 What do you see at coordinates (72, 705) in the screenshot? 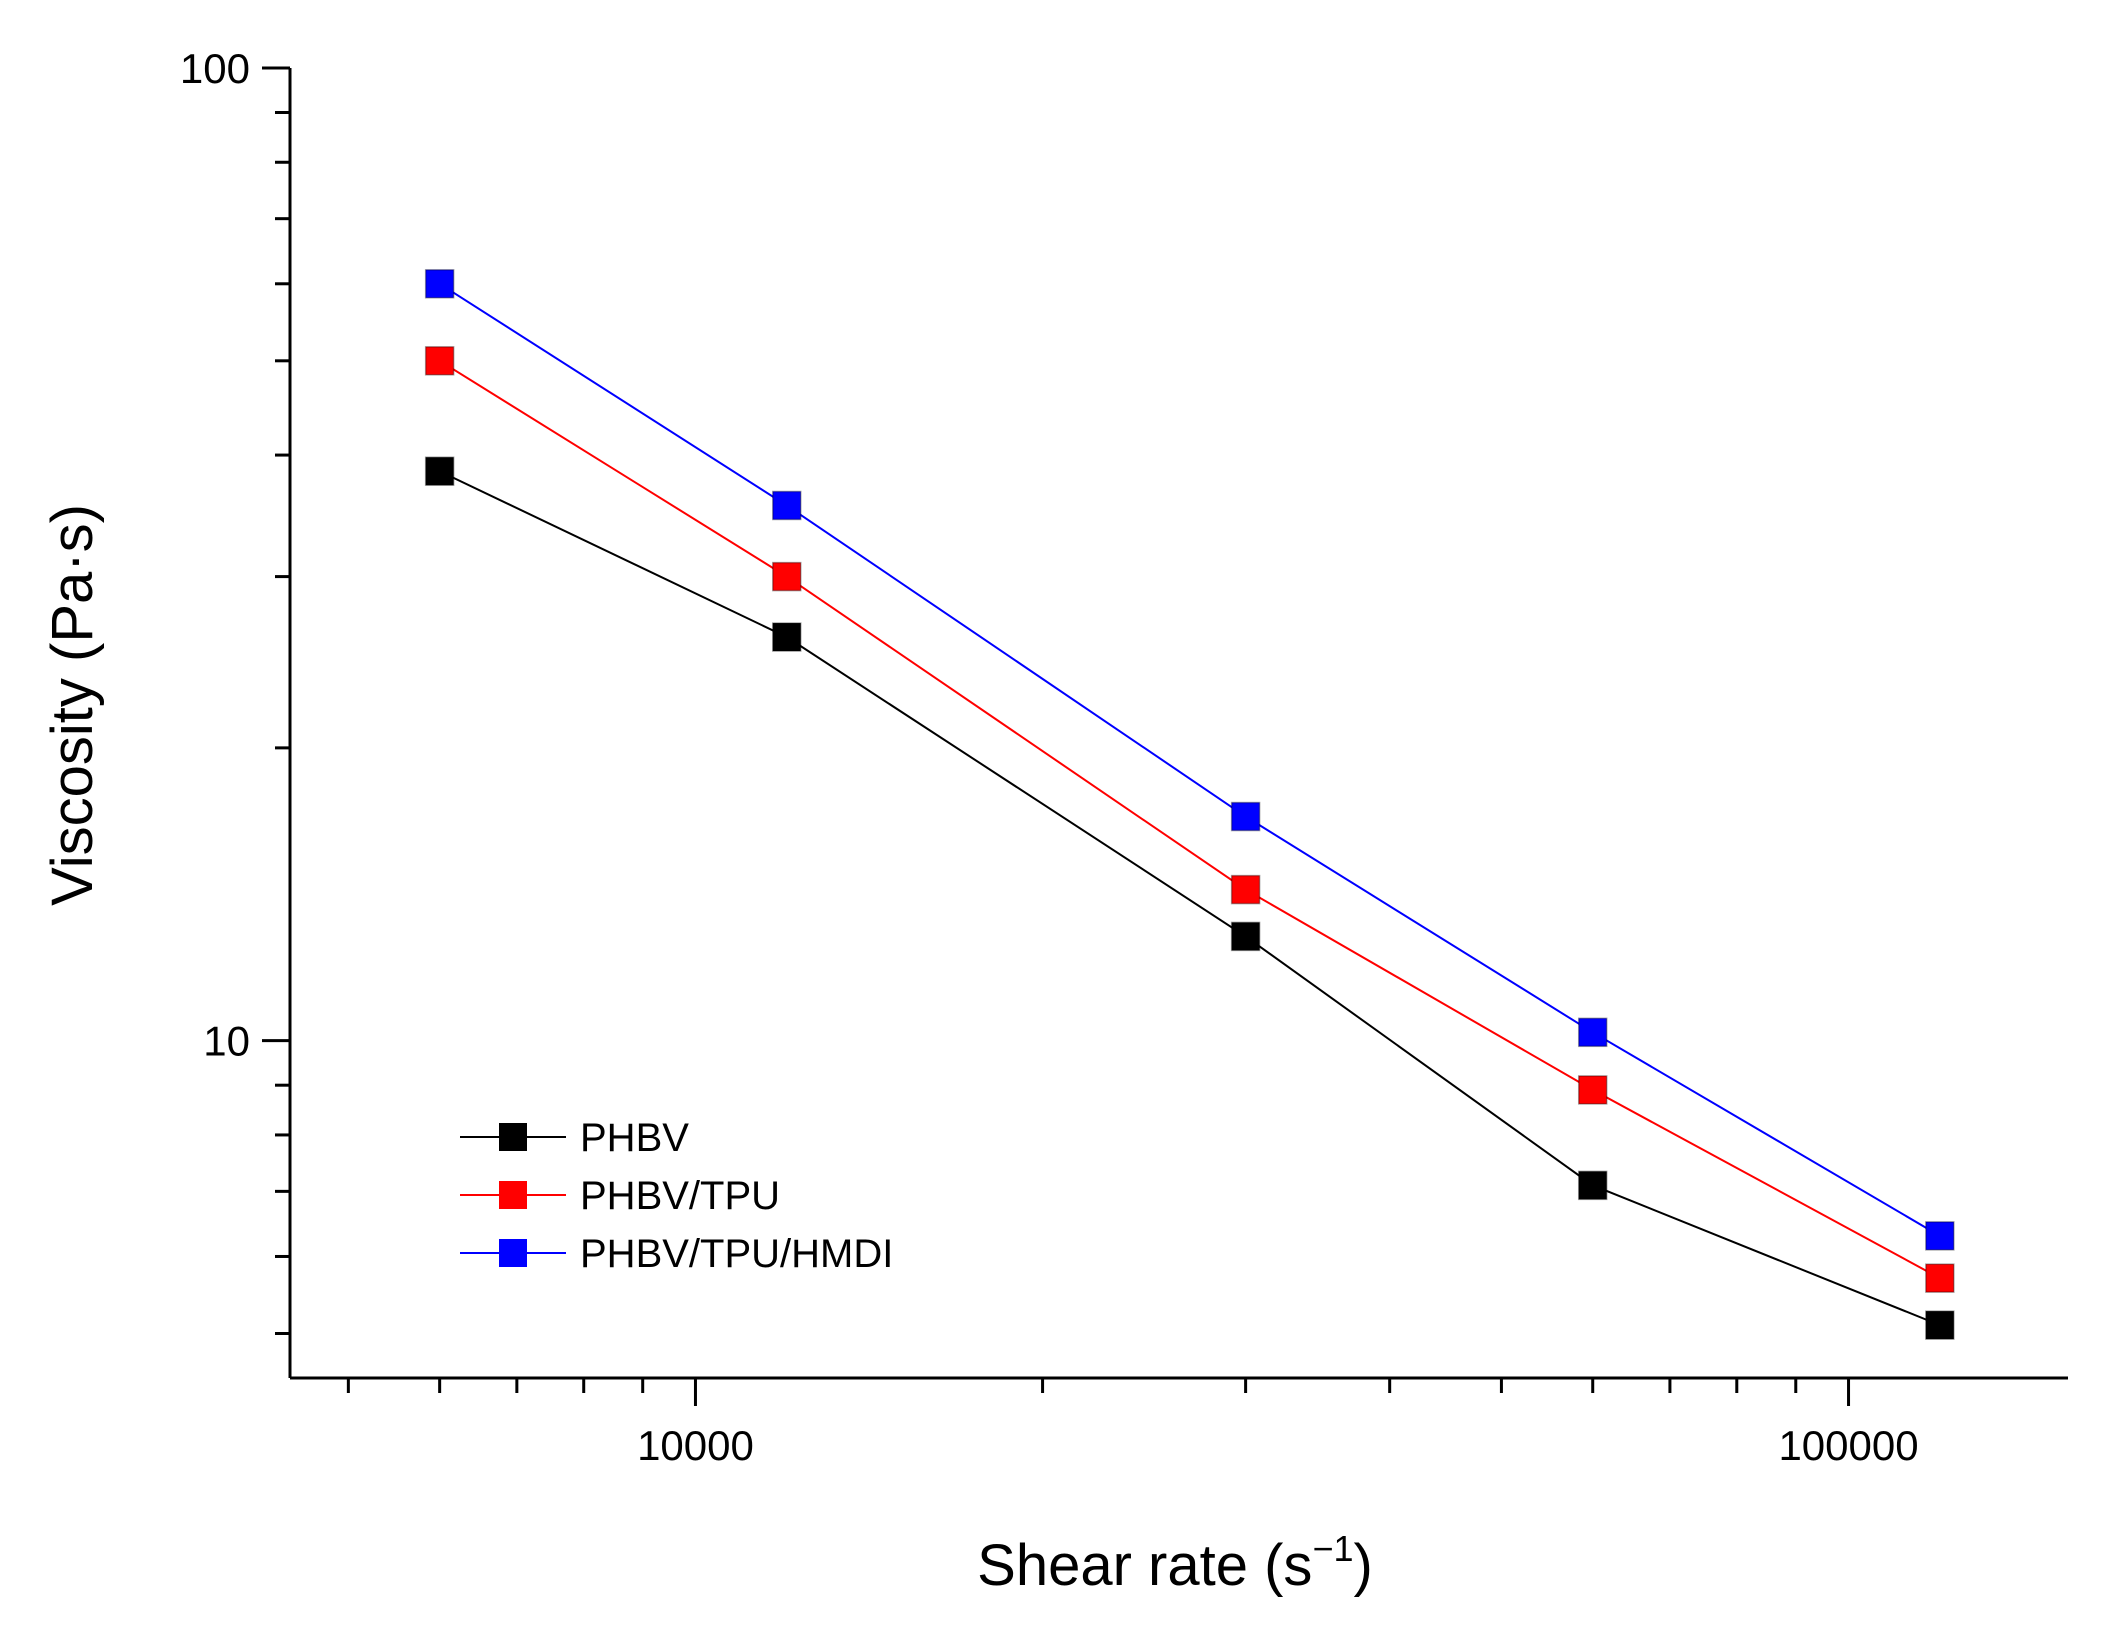
I see `y-axis-title: Viscosity (Pa·s)` at bounding box center [72, 705].